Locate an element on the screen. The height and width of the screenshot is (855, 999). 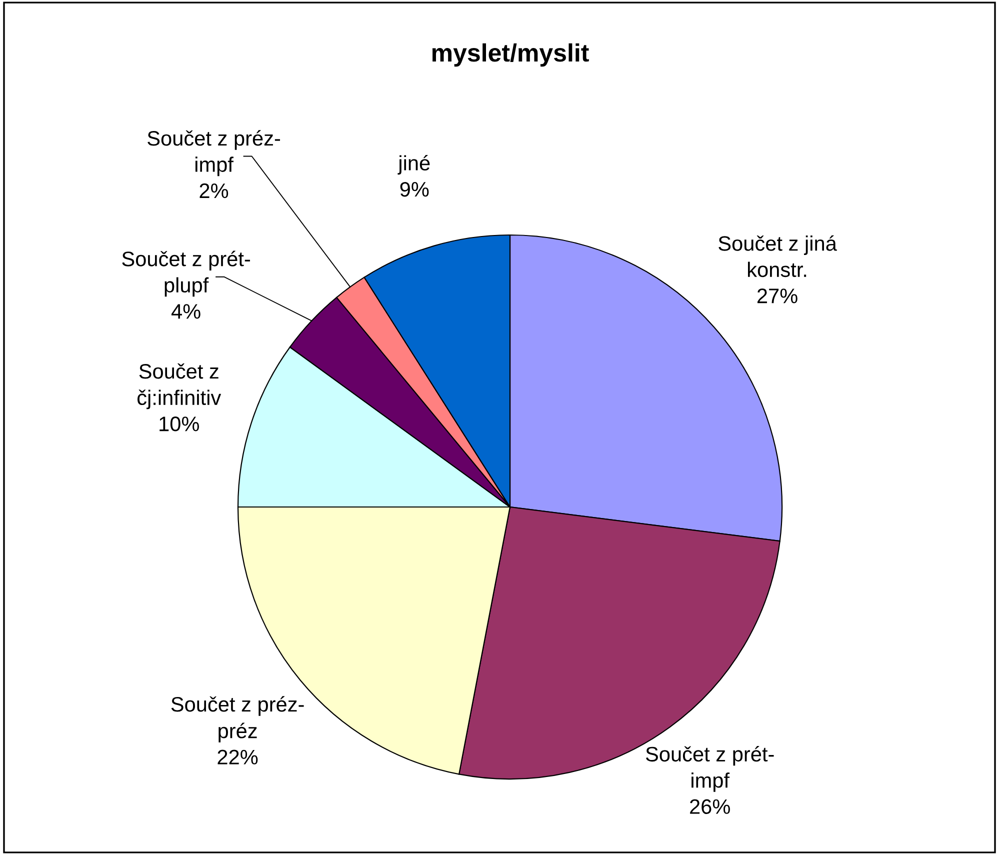
slice-label: Součet z jiná konstr. is located at coordinates (777, 256).